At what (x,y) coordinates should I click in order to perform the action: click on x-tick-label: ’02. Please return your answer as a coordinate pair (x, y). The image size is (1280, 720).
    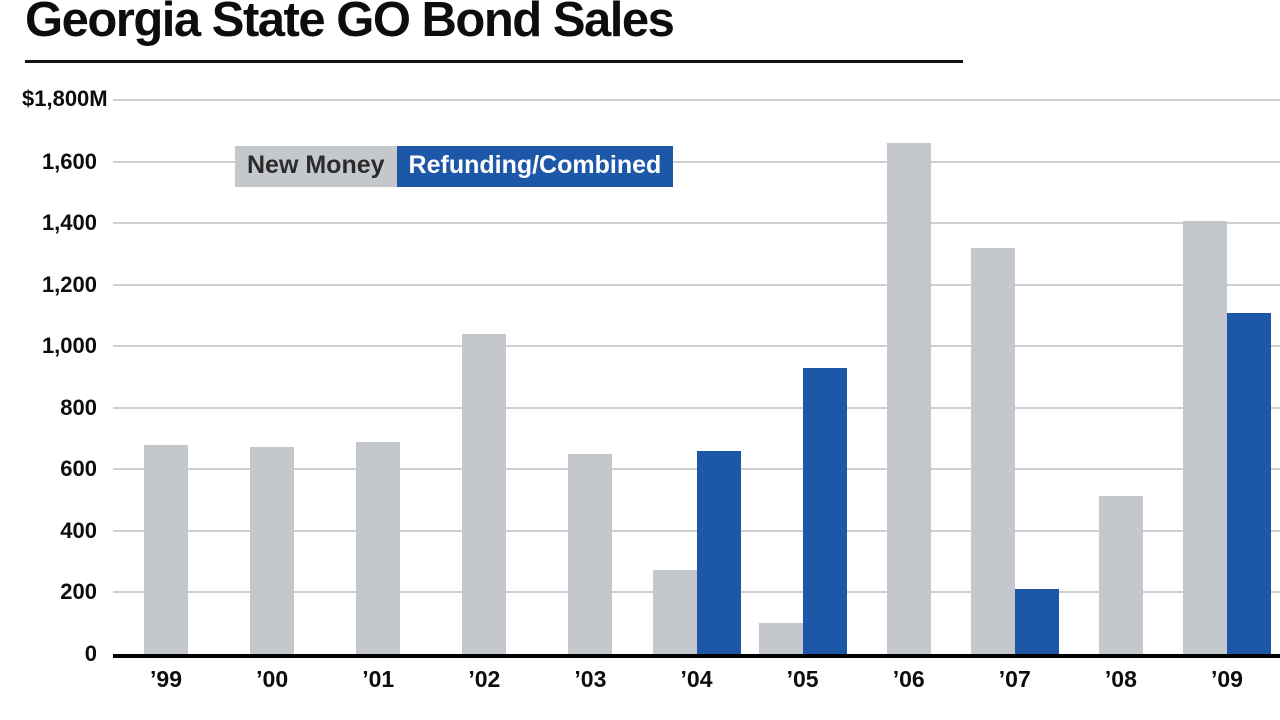
    Looking at the image, I should click on (484, 679).